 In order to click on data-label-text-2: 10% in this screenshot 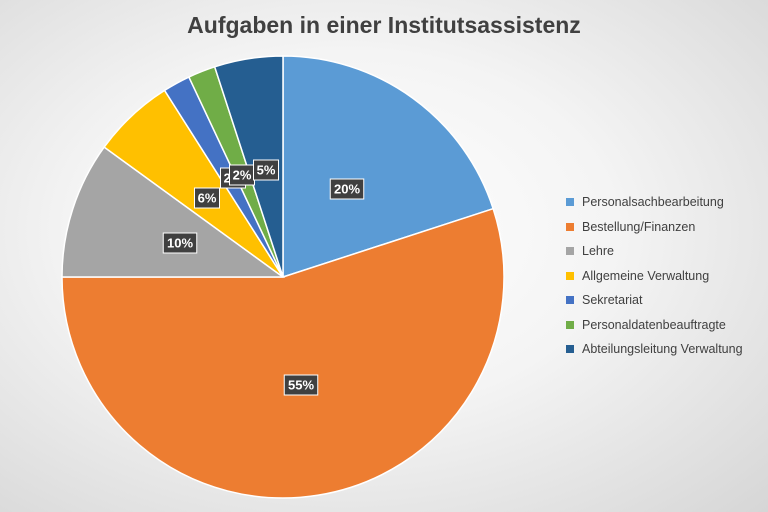, I will do `click(180, 243)`.